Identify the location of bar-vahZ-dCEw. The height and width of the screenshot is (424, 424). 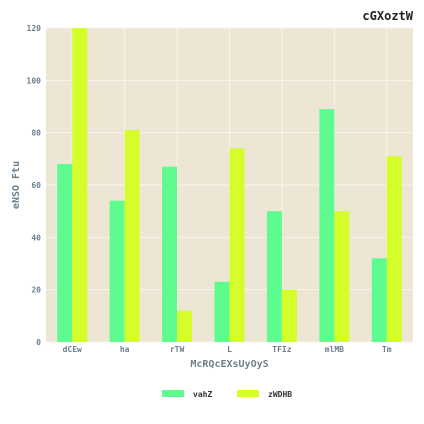
(65, 253).